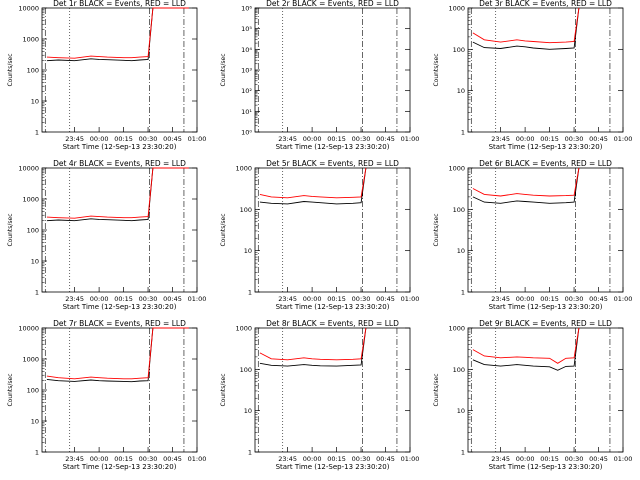  Describe the element at coordinates (332, 4) in the screenshot. I see `chart-title: Det 2r BLACK = Events, RED = LLD` at that location.